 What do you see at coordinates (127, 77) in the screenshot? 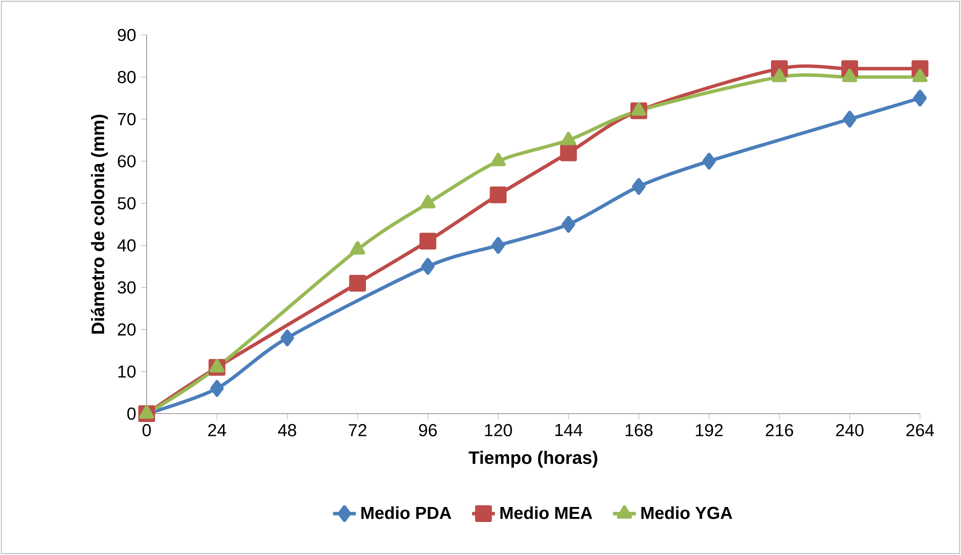
I see `y-tick-label: 80` at bounding box center [127, 77].